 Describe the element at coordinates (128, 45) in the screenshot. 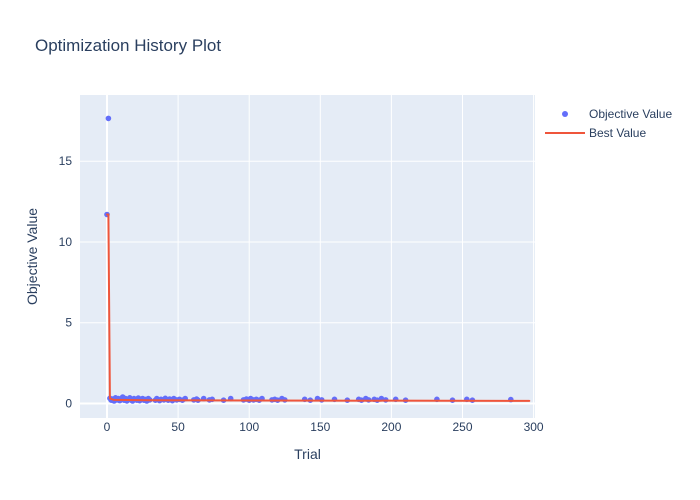

I see `chart-title: Optimization History Plot` at that location.